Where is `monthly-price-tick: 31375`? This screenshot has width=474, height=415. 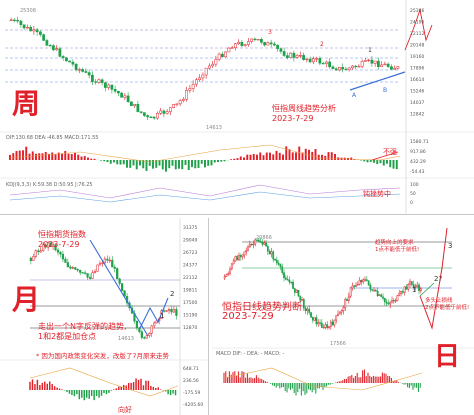
monthly-price-tick: 31375 is located at coordinates (190, 228).